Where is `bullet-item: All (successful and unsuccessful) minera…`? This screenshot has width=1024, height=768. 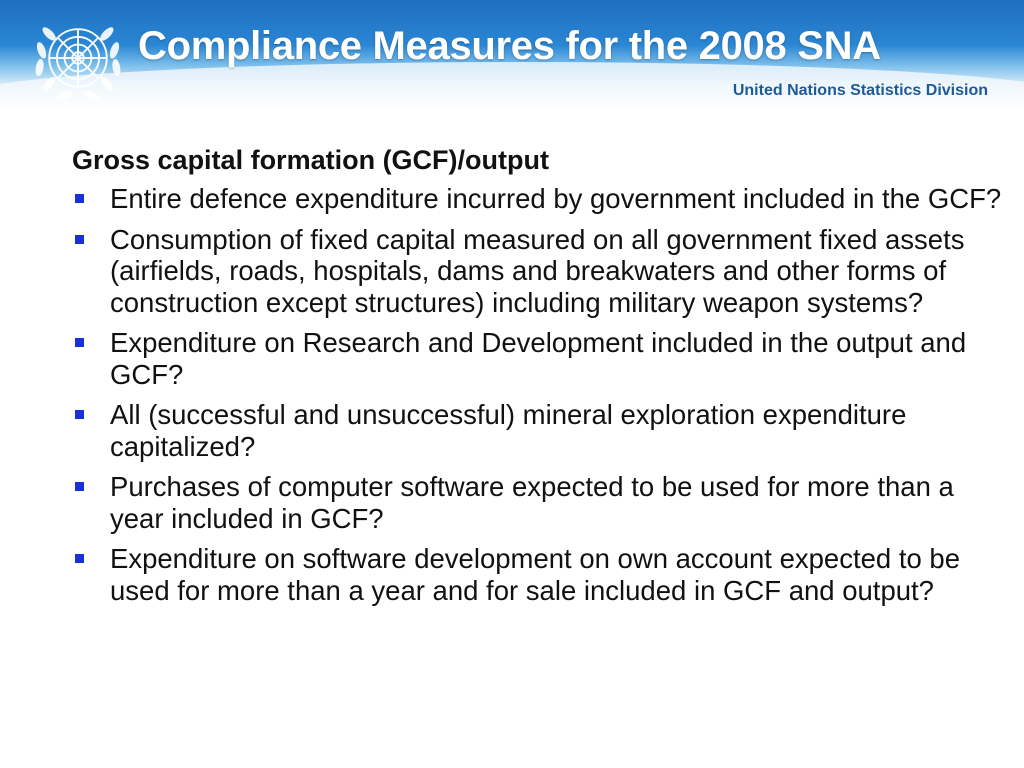 bullet-item: All (successful and unsuccessful) minera… is located at coordinates (537, 430).